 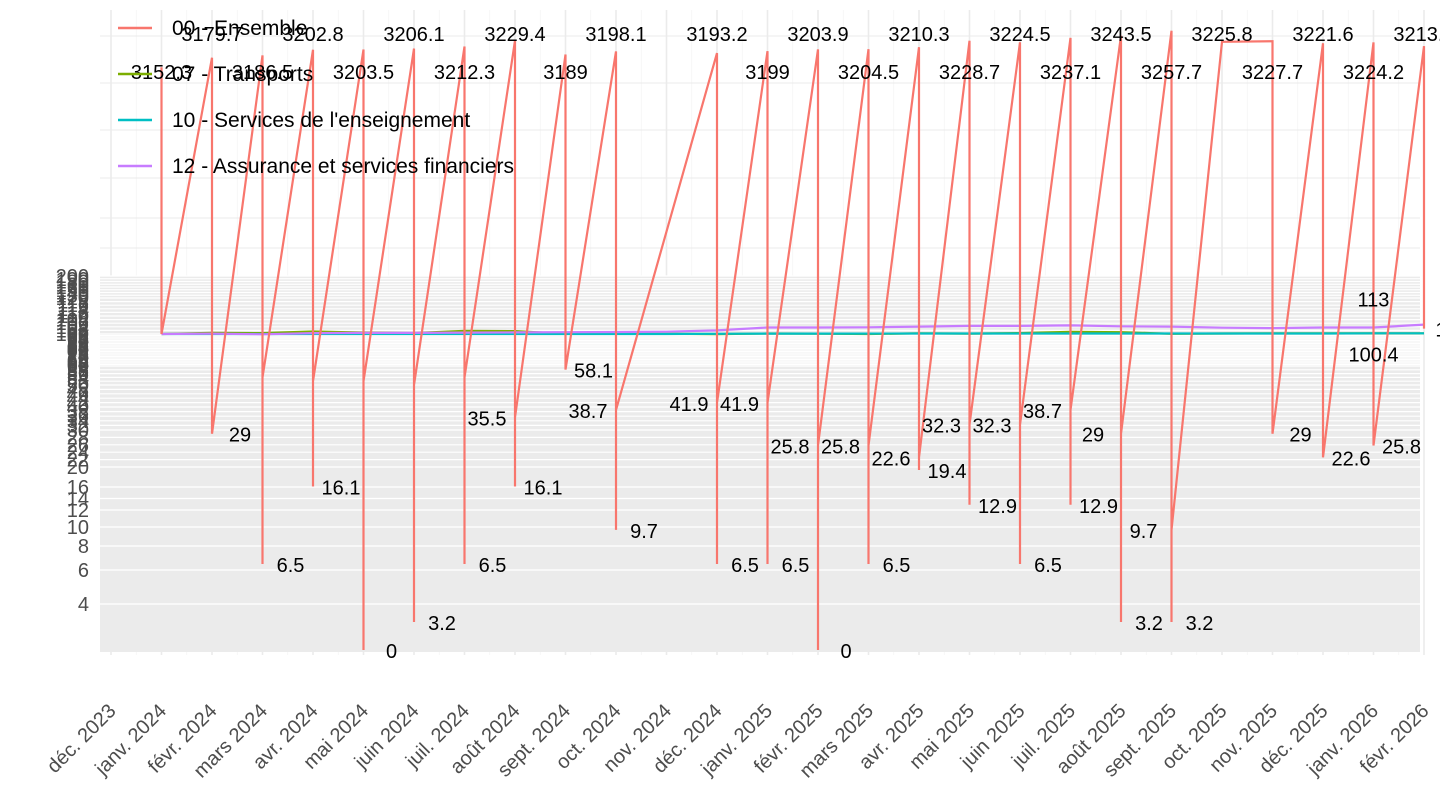 I want to click on y-tick-label: 86, so click(x=78, y=346).